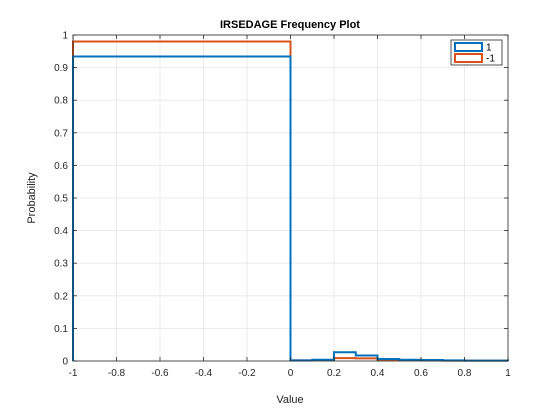 The width and height of the screenshot is (560, 420). I want to click on y-tick-label: 0.1, so click(61, 329).